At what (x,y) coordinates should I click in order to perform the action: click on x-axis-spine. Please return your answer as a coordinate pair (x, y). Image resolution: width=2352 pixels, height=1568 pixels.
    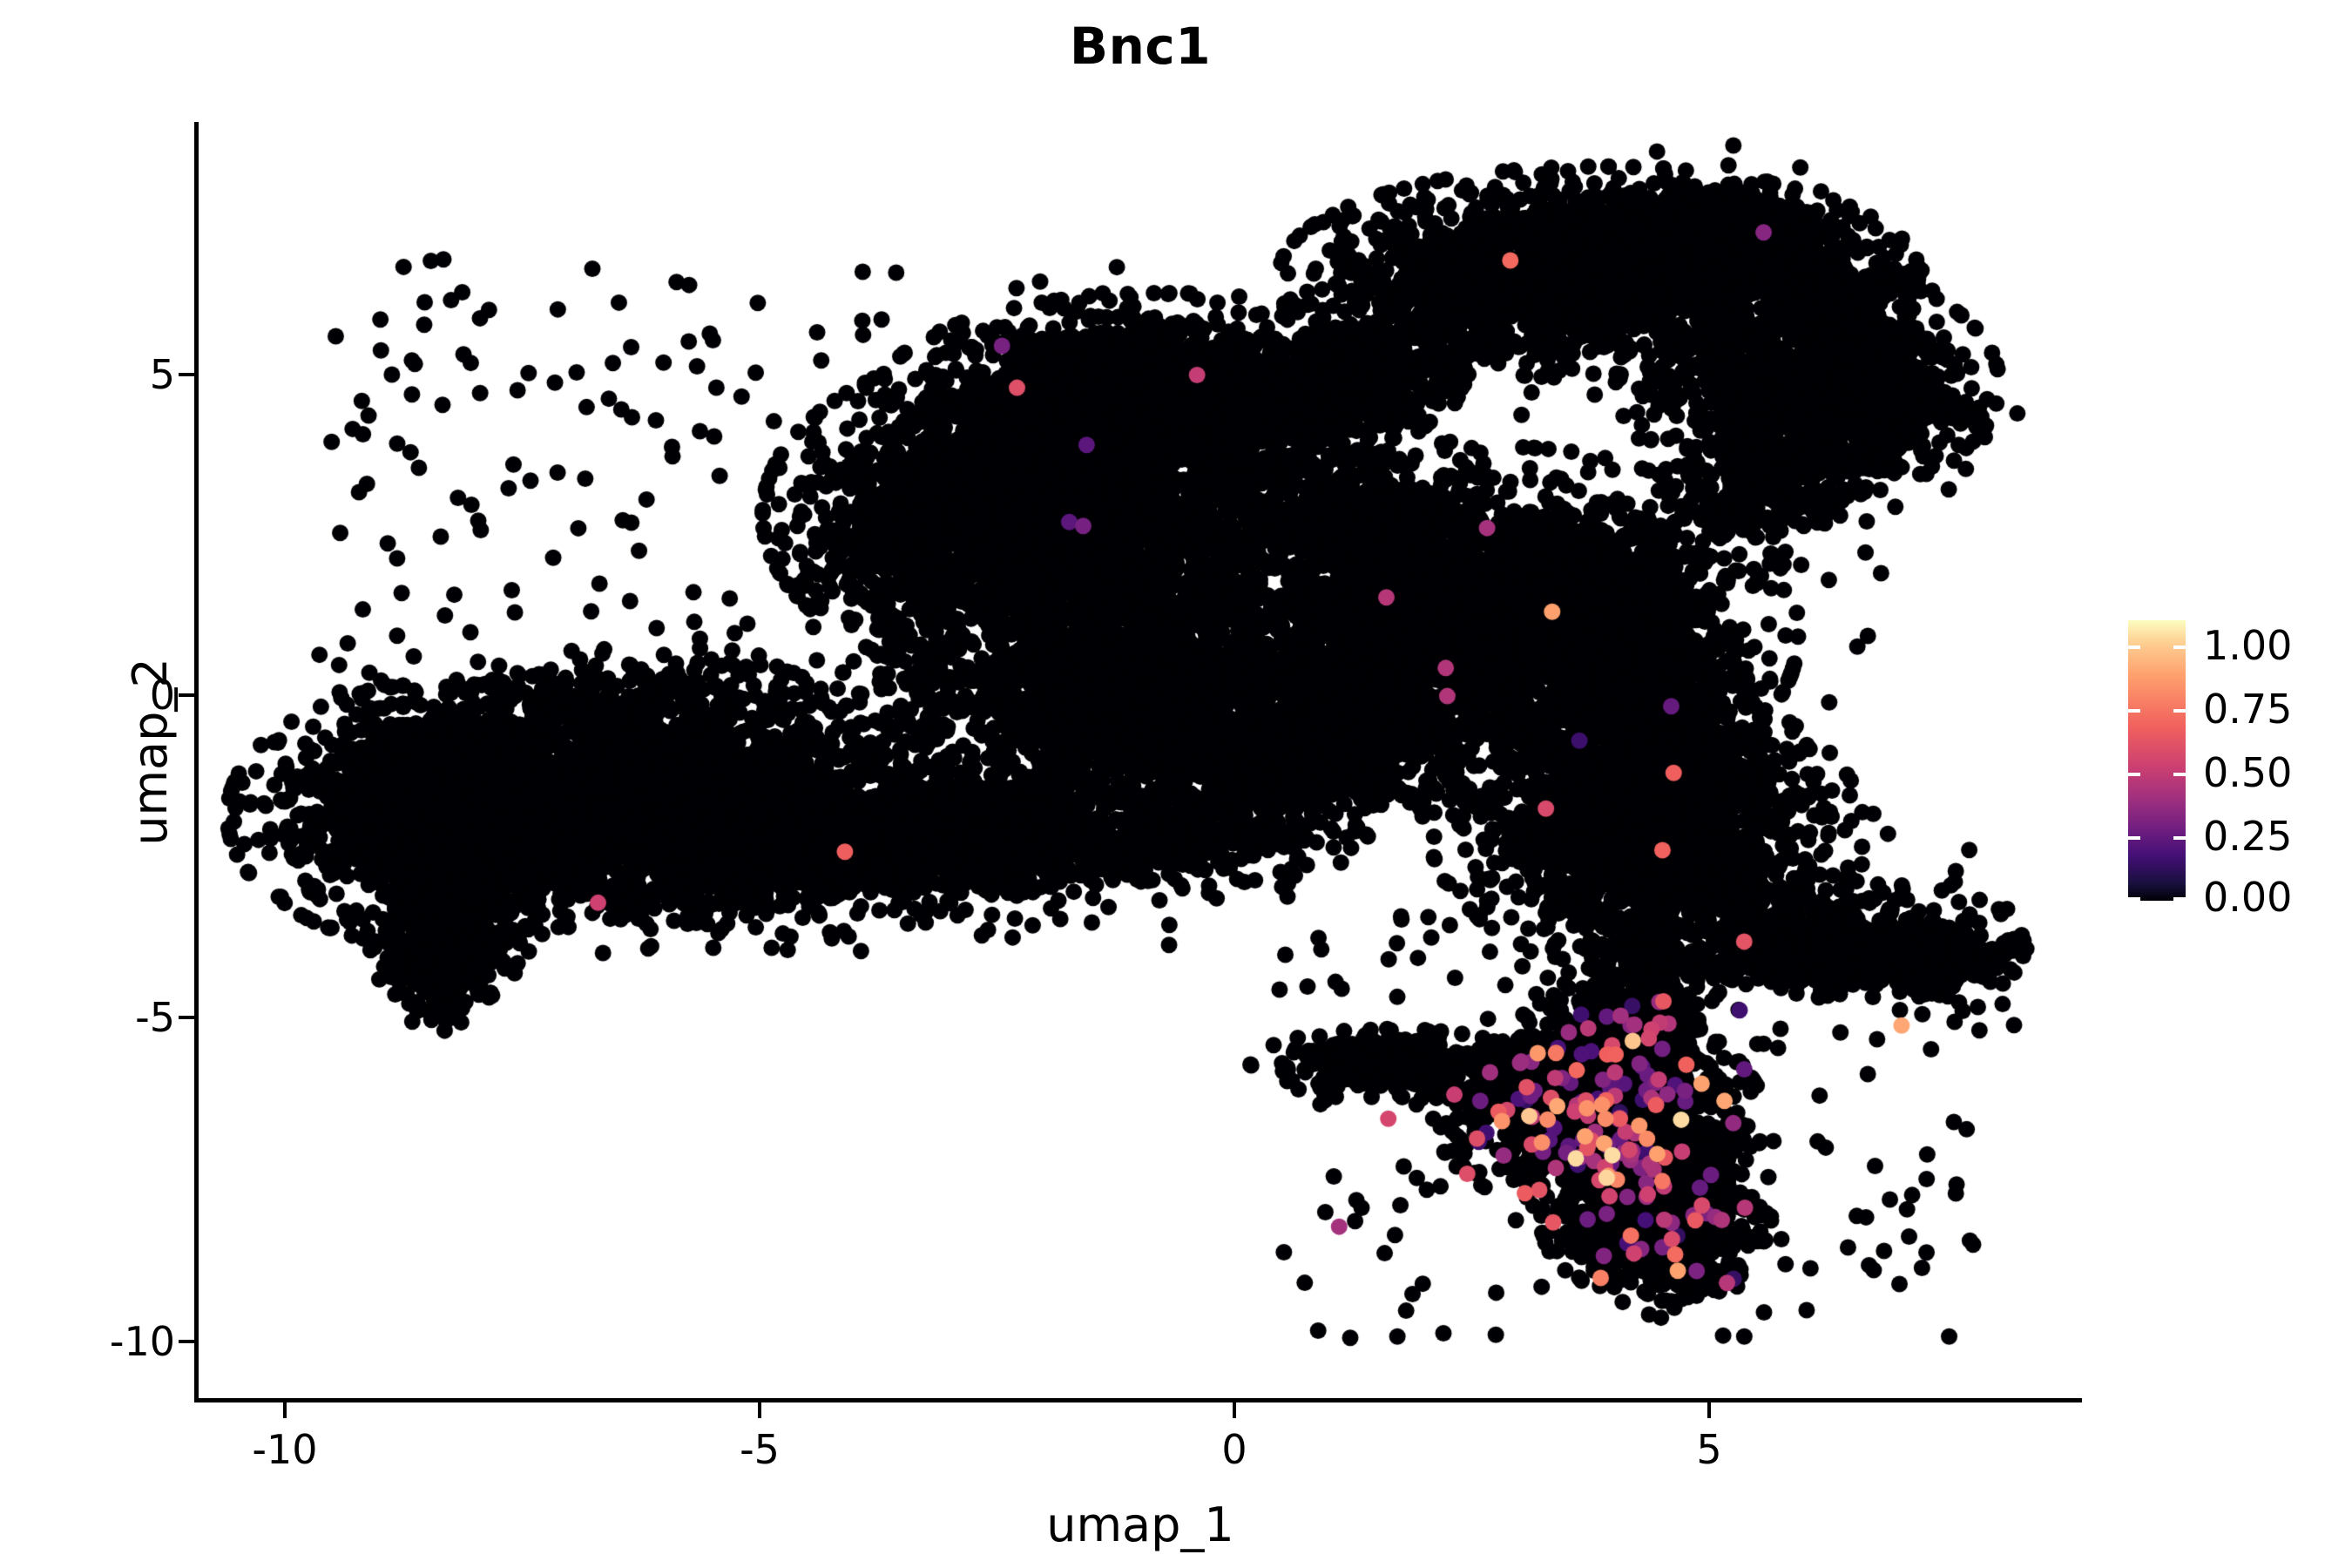
    Looking at the image, I should click on (1138, 1400).